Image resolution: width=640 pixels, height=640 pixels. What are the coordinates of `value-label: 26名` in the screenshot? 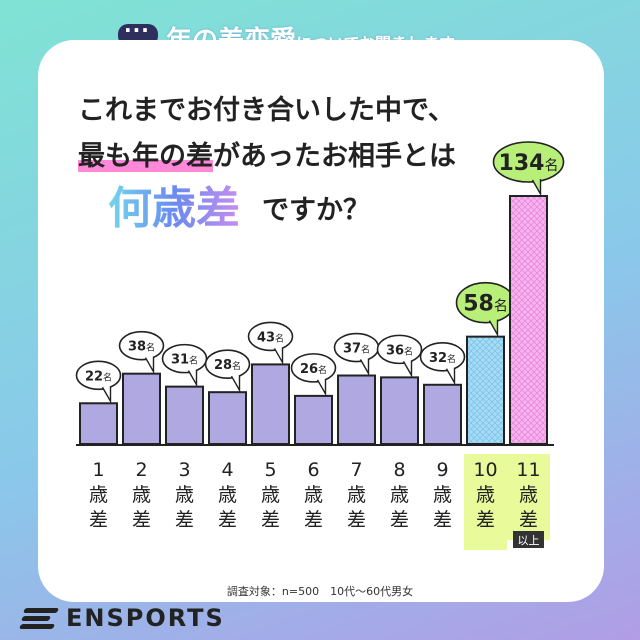 It's located at (313, 369).